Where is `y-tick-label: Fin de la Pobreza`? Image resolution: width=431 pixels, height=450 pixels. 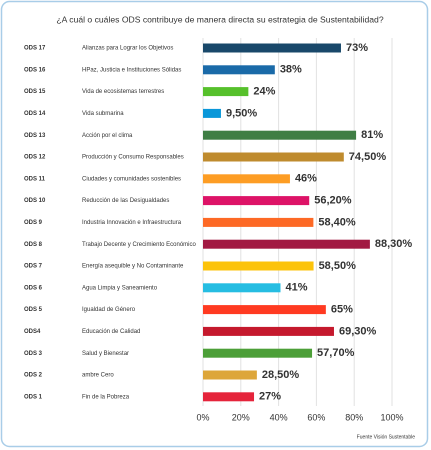
y-tick-label: Fin de la Pobreza is located at coordinates (106, 397).